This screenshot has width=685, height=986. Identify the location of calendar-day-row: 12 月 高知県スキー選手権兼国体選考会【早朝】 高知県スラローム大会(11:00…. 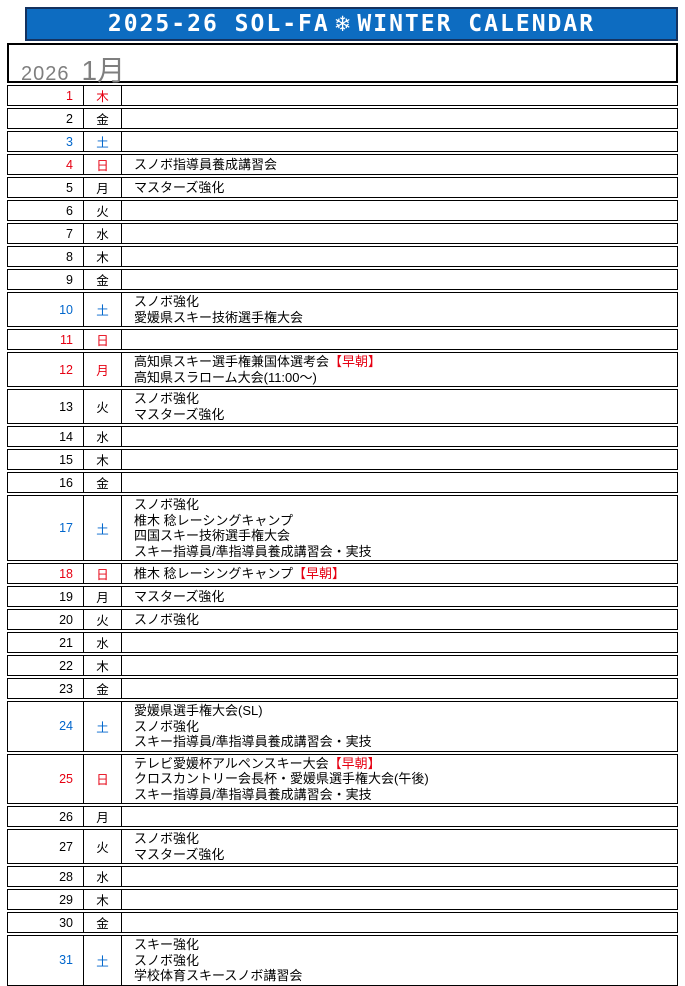
(342, 369).